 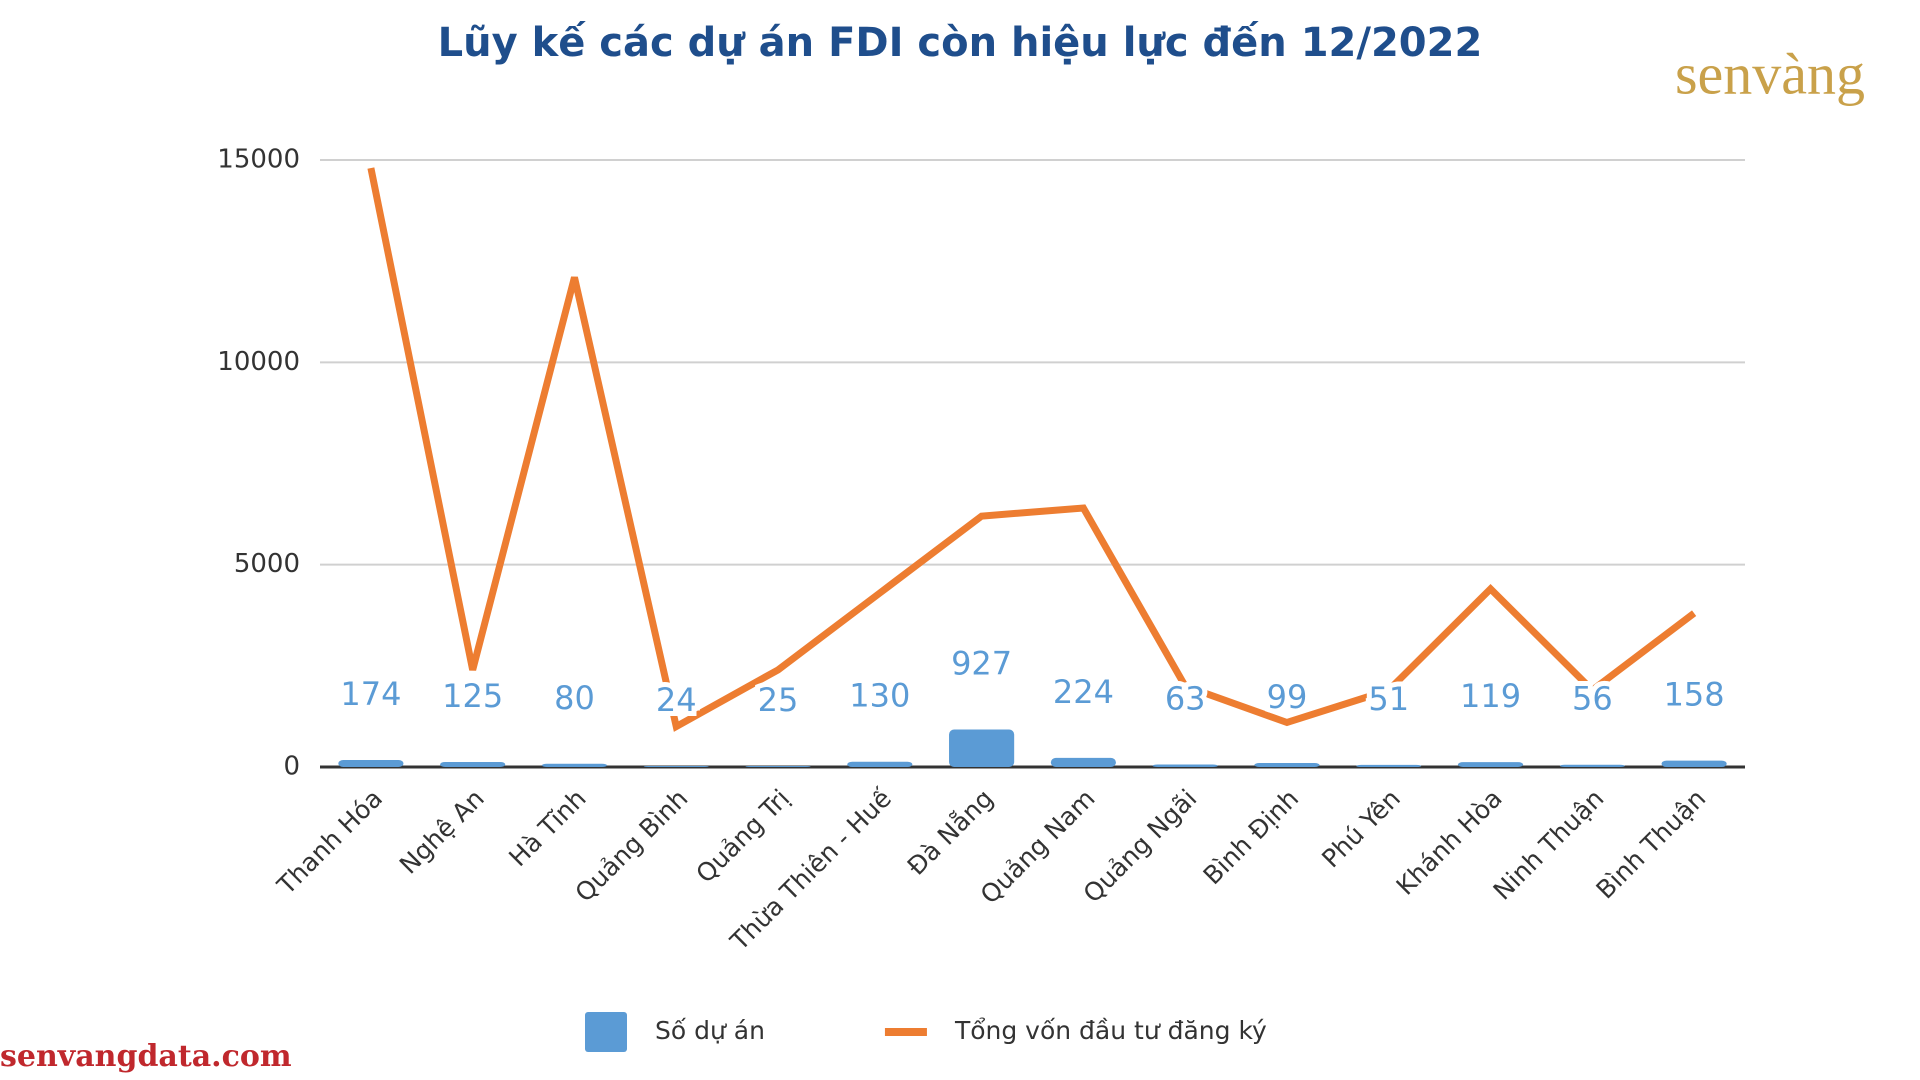 What do you see at coordinates (291, 767) in the screenshot?
I see `y-tick-label: 0` at bounding box center [291, 767].